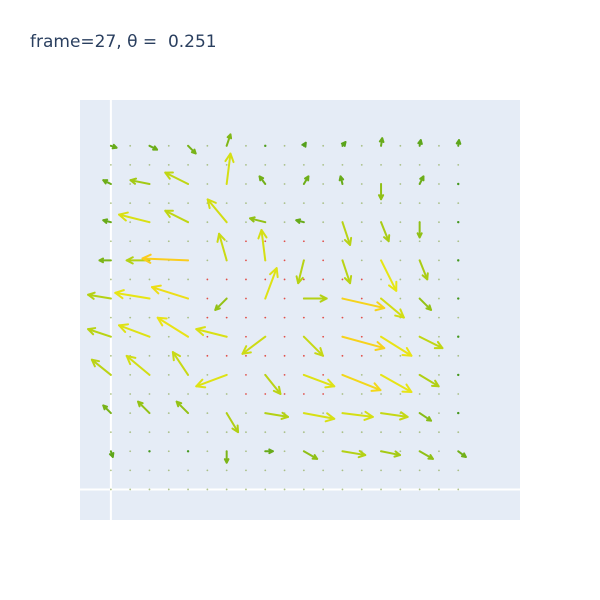 This screenshot has height=600, width=600. What do you see at coordinates (458, 222) in the screenshot?
I see `arrow-dot` at bounding box center [458, 222].